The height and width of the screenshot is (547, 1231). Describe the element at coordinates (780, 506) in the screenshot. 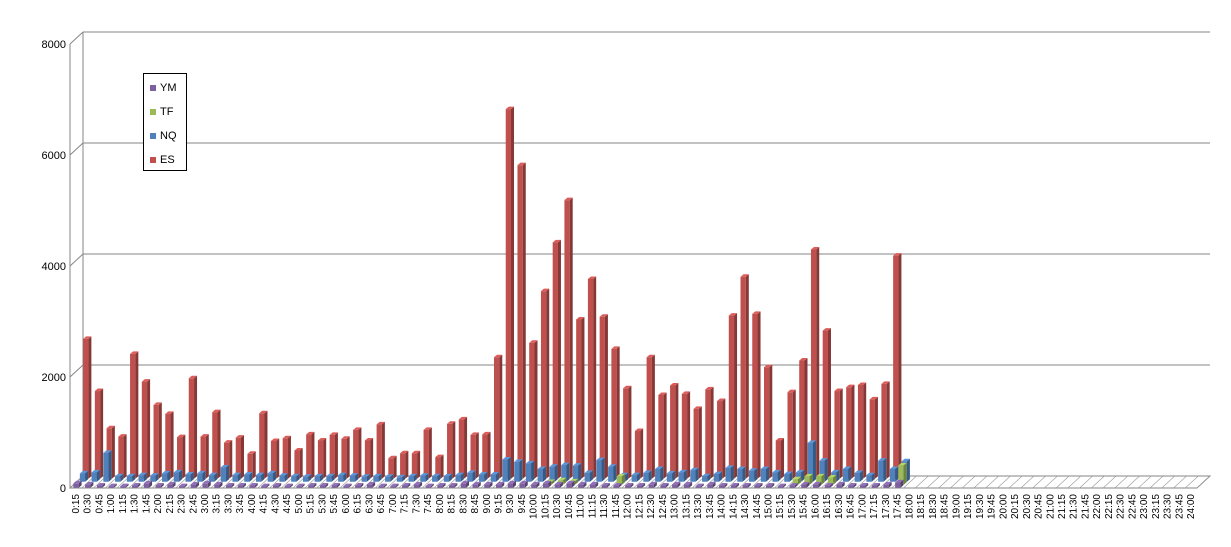

I see `x-tick-label: 15:15` at that location.